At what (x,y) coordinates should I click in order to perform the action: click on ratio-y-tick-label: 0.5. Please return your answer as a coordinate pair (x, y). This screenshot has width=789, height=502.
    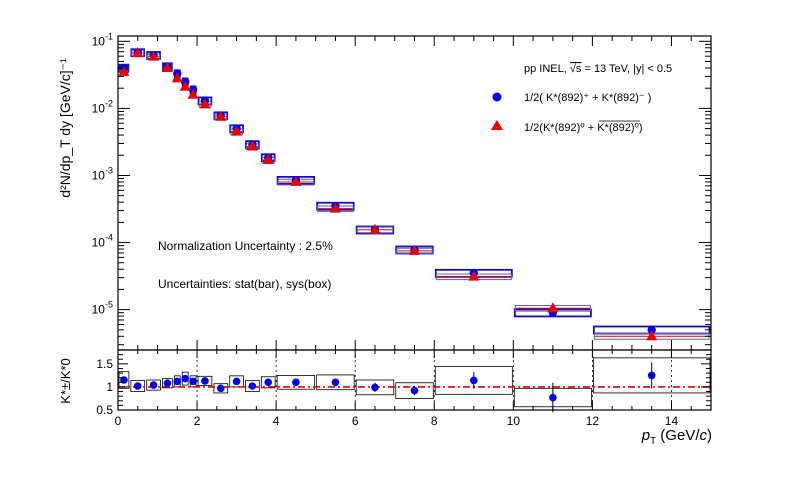
    Looking at the image, I should click on (104, 410).